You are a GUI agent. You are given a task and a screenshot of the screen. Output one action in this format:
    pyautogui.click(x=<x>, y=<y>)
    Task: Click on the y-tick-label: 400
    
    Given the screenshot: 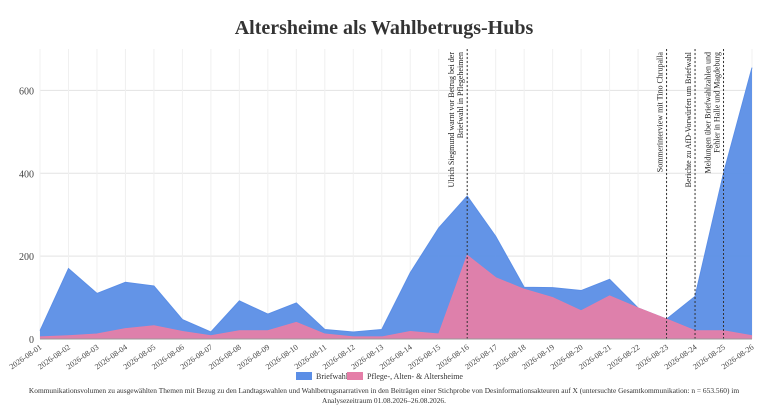 What is the action you would take?
    pyautogui.click(x=26, y=174)
    